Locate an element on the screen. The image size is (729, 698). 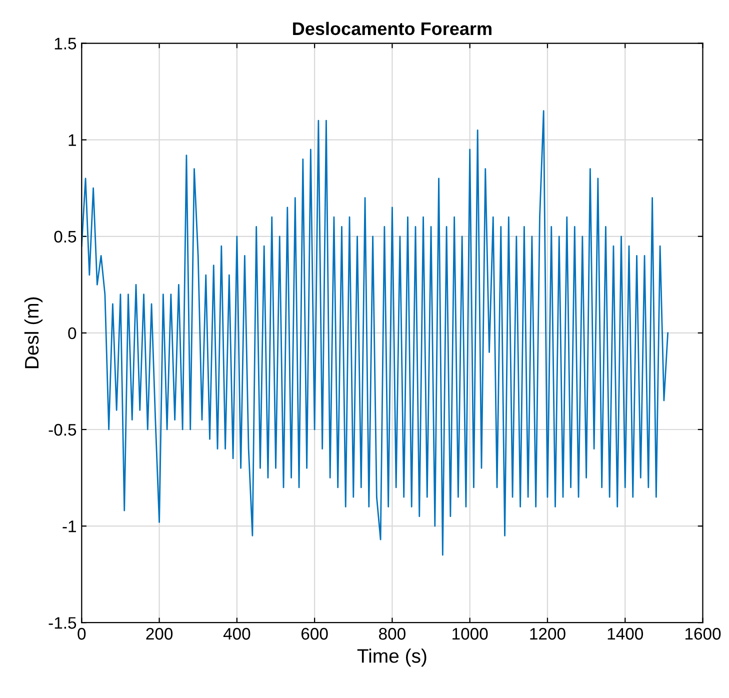
x-tick-label: 1200 is located at coordinates (548, 634).